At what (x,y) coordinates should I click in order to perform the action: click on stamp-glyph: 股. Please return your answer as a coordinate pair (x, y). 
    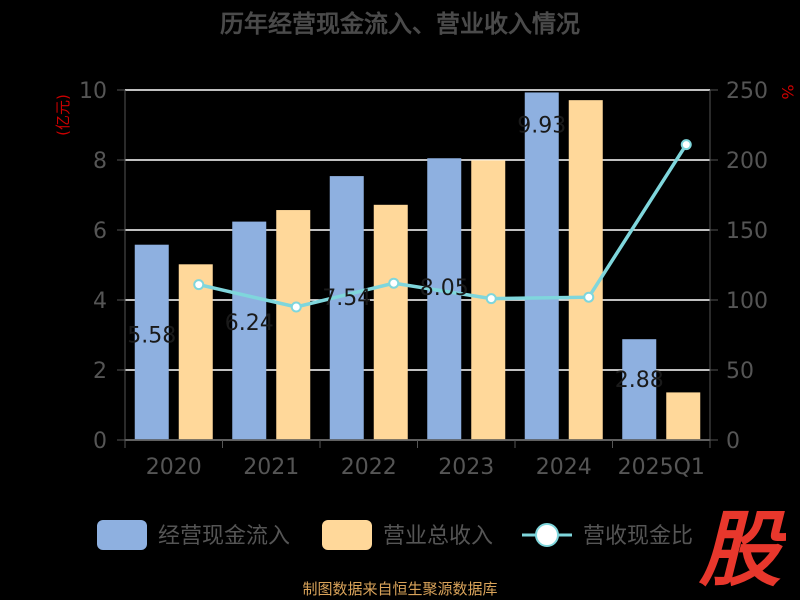
    Looking at the image, I should click on (742, 547).